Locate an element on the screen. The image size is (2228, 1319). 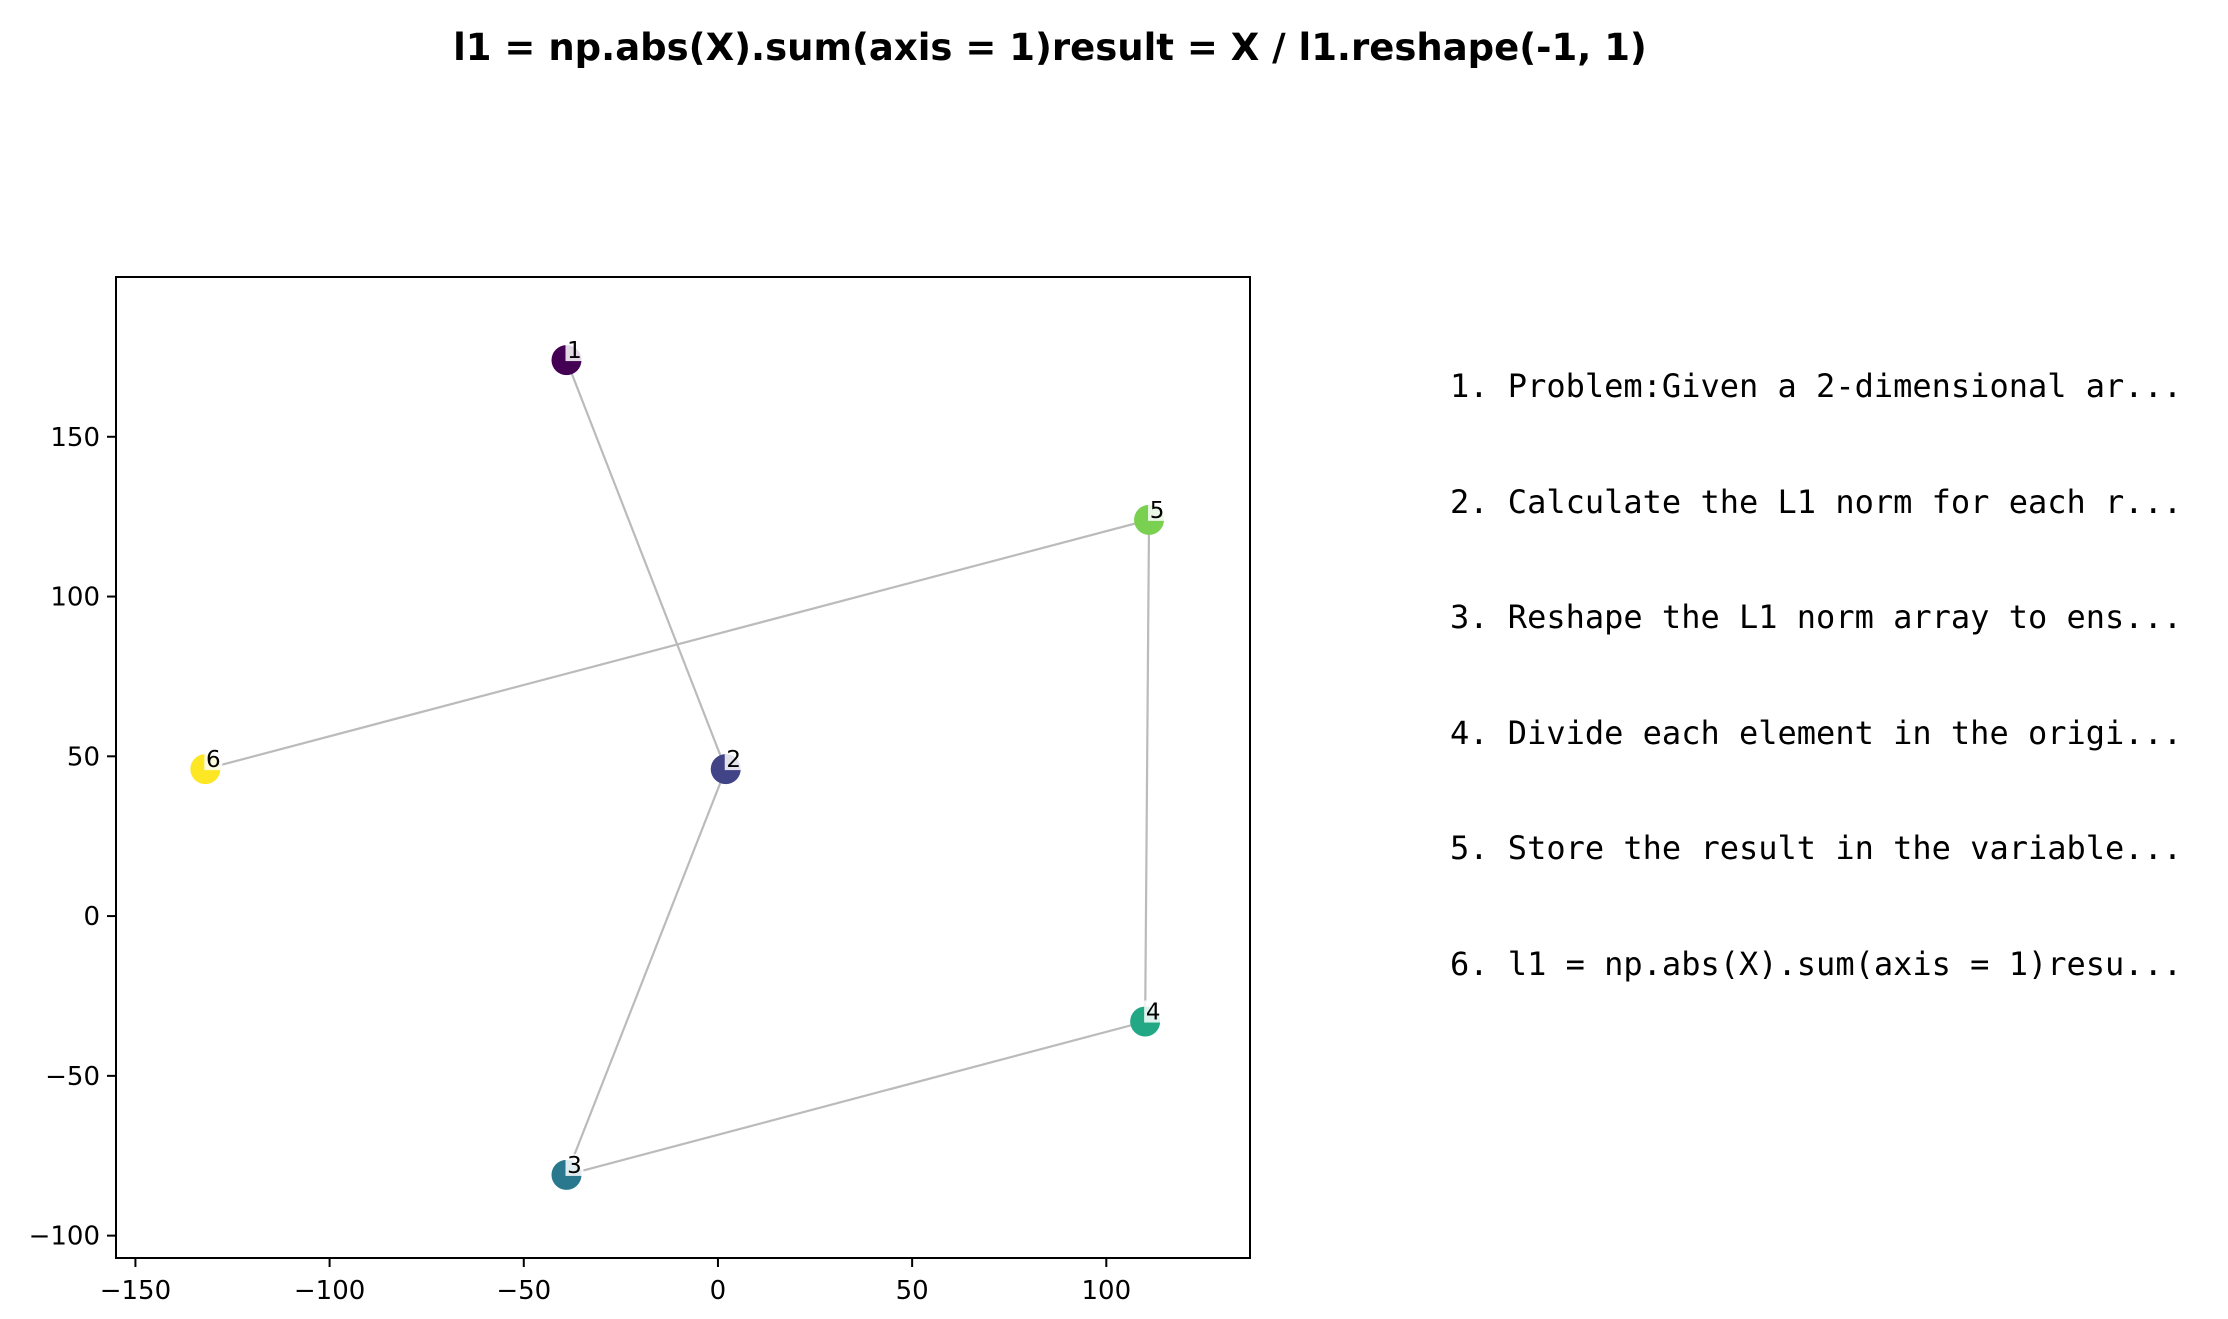
point-label-4: 4 is located at coordinates (1153, 1013).